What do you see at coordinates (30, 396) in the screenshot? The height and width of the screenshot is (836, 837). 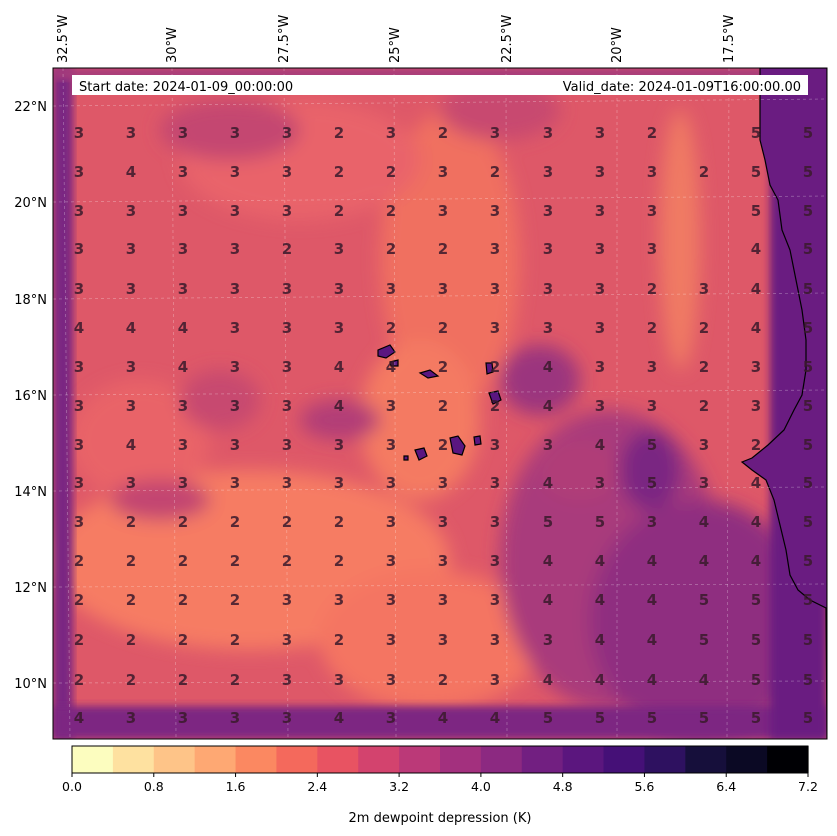 I see `lat-label: 16°N` at bounding box center [30, 396].